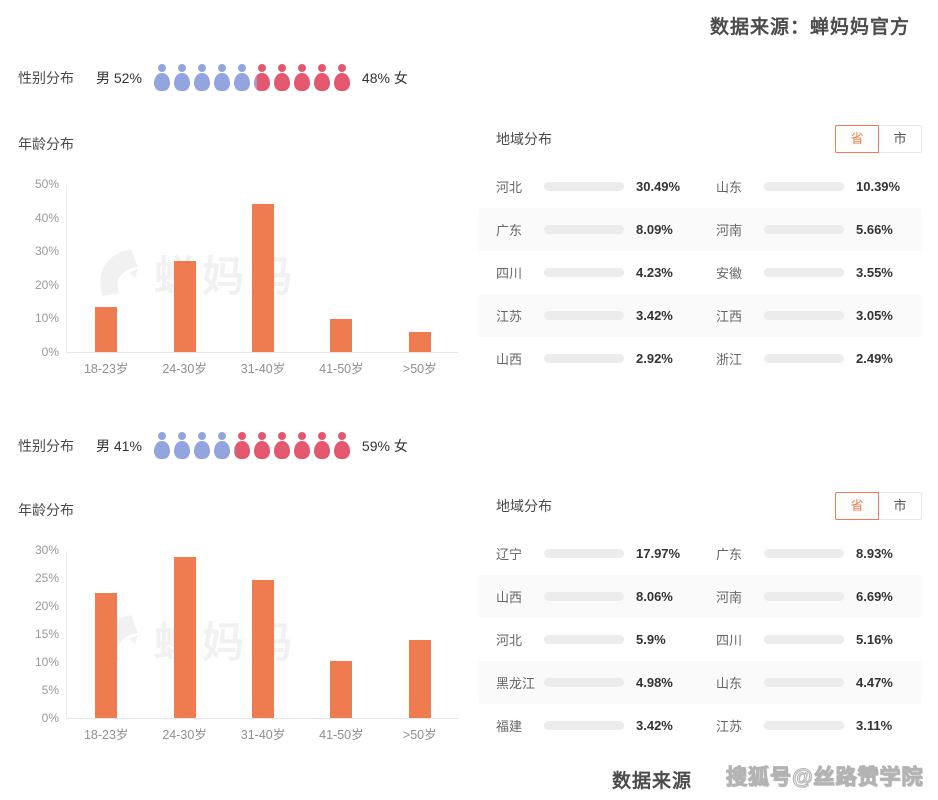  What do you see at coordinates (46, 217) in the screenshot?
I see `y-axis-tick: 40%` at bounding box center [46, 217].